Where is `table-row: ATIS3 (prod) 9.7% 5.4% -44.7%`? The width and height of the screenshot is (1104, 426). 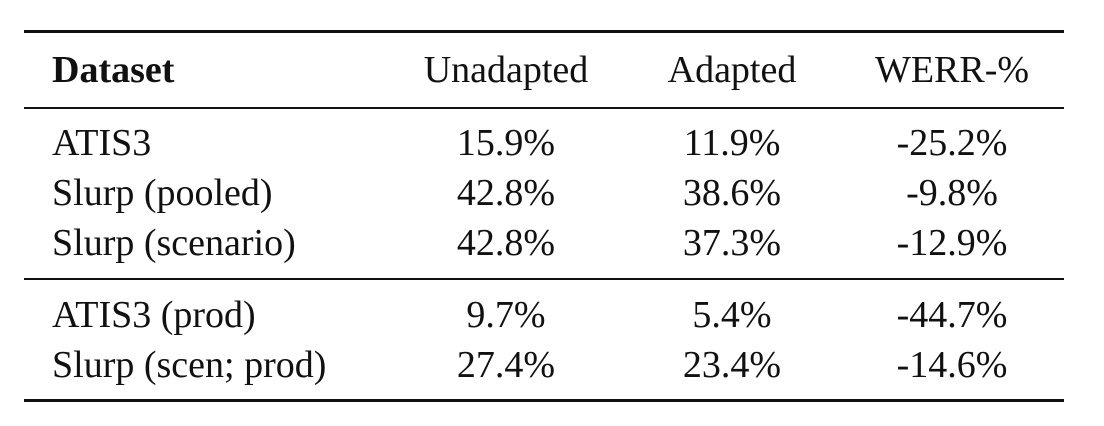 table-row: ATIS3 (prod) 9.7% 5.4% -44.7% is located at coordinates (544, 315).